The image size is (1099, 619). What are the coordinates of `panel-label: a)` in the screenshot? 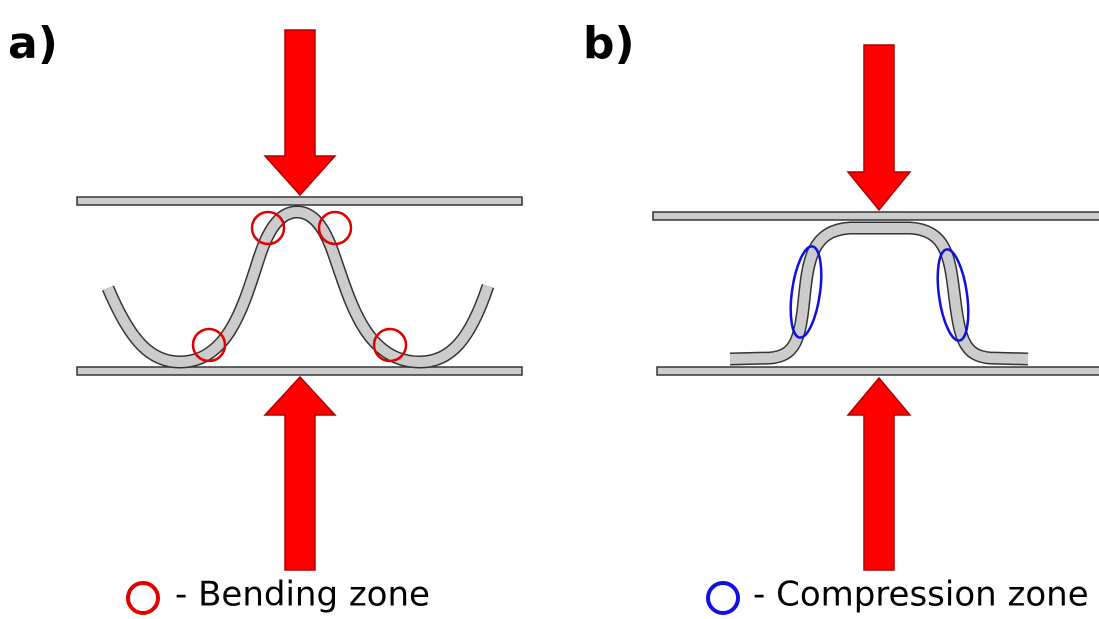 It's located at (33, 43).